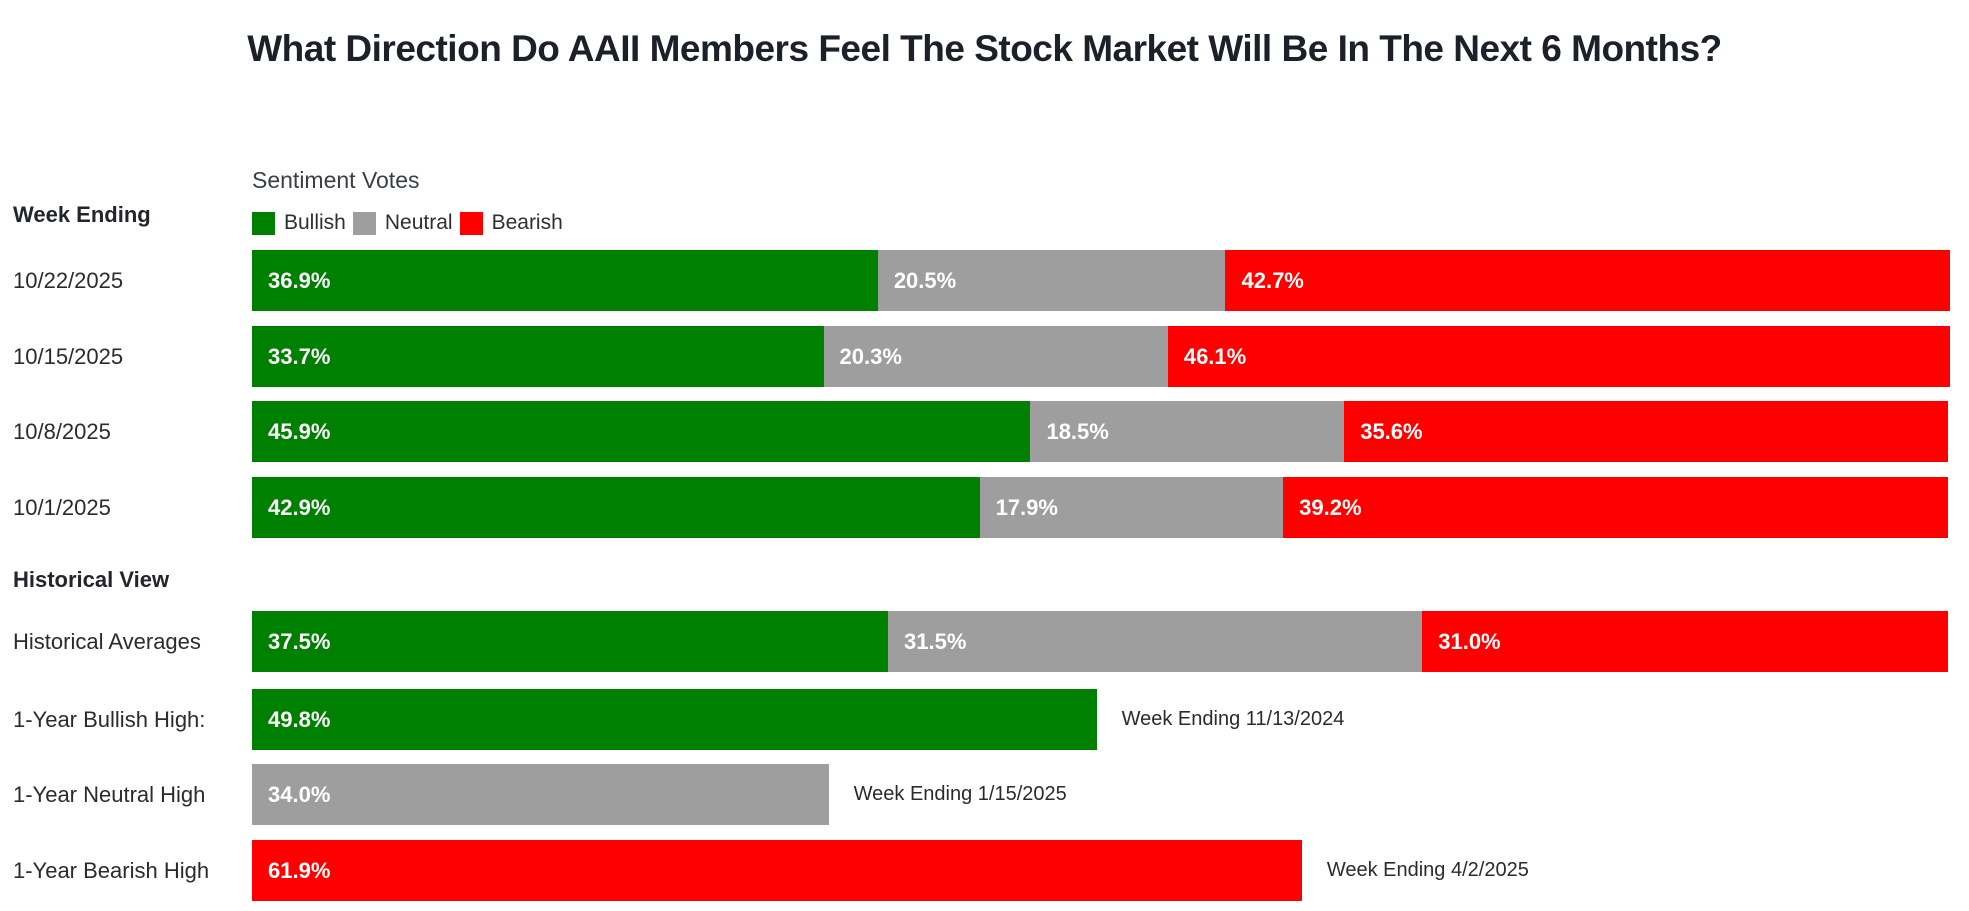 The image size is (1969, 911). I want to click on annotation-label: Week Ending 4/2/2025, so click(1427, 870).